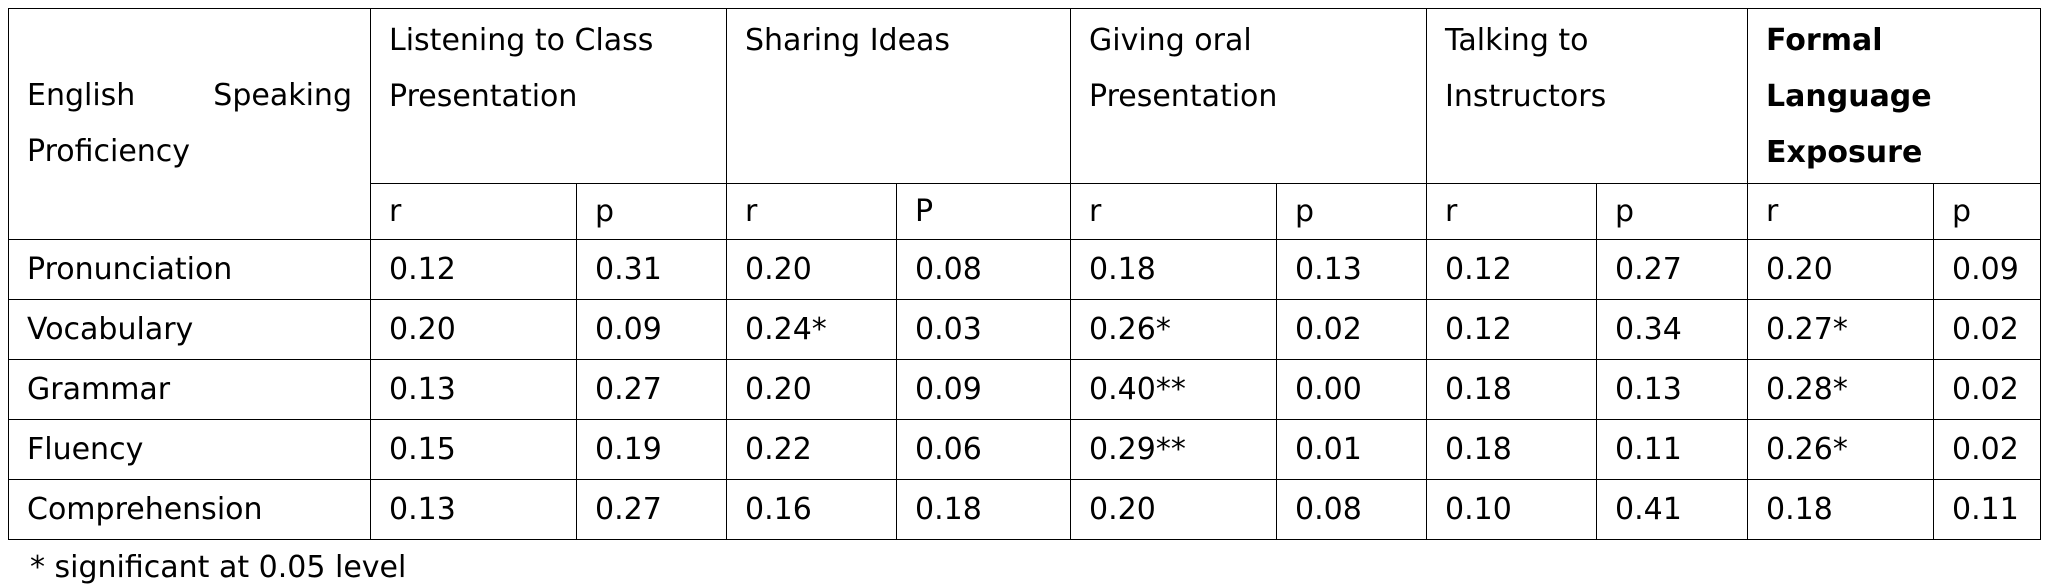 This screenshot has width=2052, height=588. I want to click on table-cell: 0.16, so click(811, 509).